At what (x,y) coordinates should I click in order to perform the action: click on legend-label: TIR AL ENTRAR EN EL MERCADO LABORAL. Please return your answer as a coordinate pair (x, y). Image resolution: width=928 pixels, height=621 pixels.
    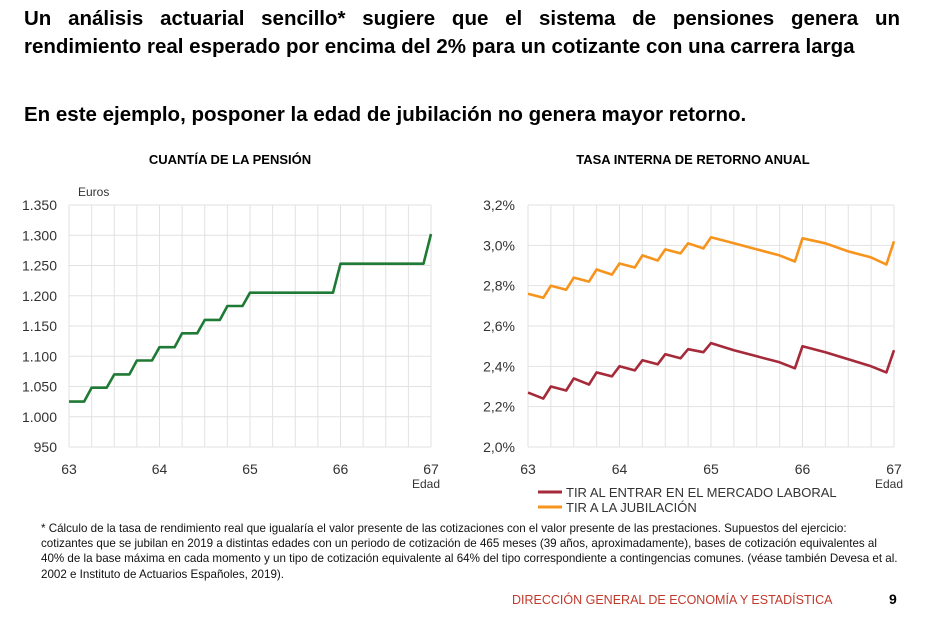
    Looking at the image, I should click on (701, 492).